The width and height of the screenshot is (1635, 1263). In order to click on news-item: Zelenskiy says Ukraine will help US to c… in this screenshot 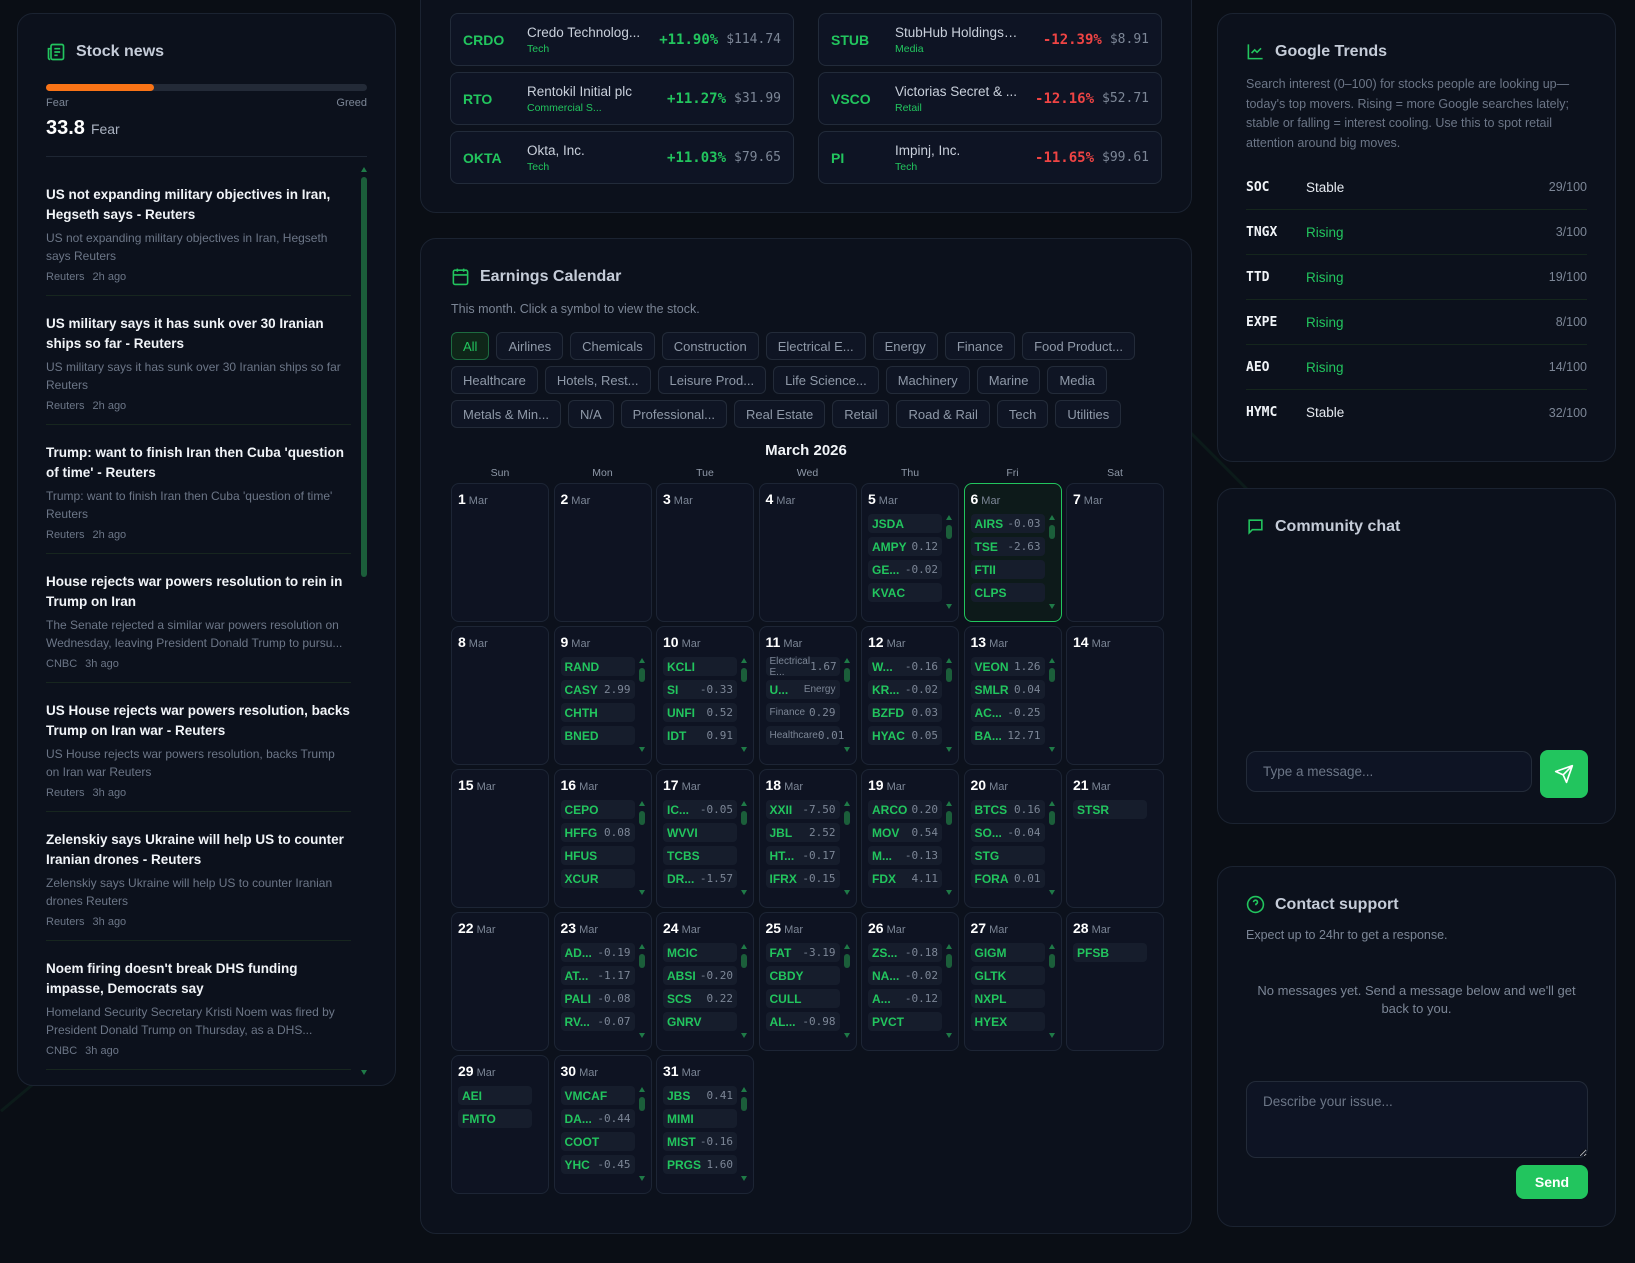, I will do `click(198, 876)`.